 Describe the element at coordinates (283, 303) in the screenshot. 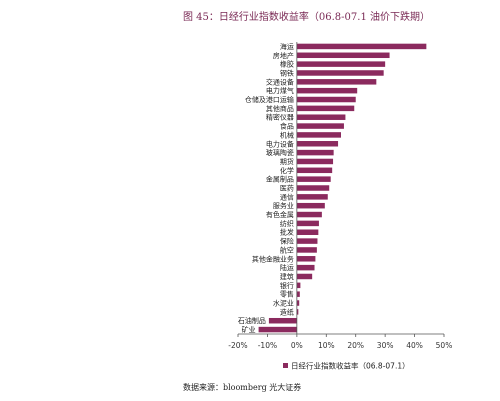

I see `category-label: 水泥业` at that location.